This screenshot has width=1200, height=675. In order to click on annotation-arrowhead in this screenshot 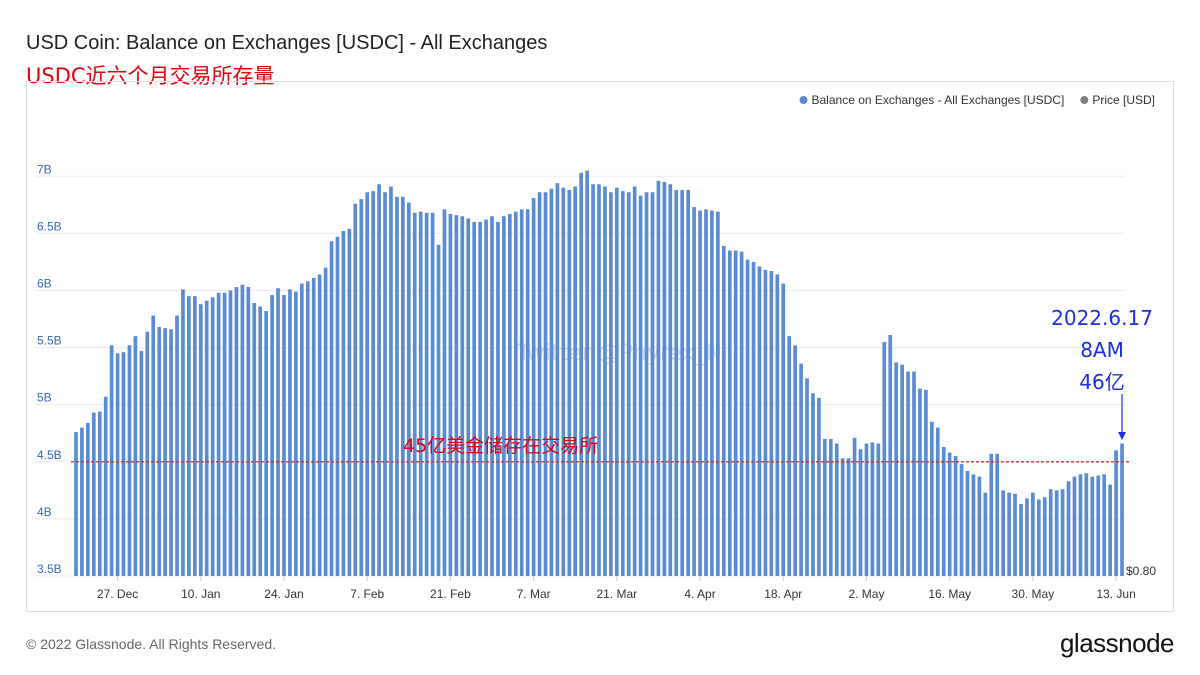, I will do `click(1122, 436)`.